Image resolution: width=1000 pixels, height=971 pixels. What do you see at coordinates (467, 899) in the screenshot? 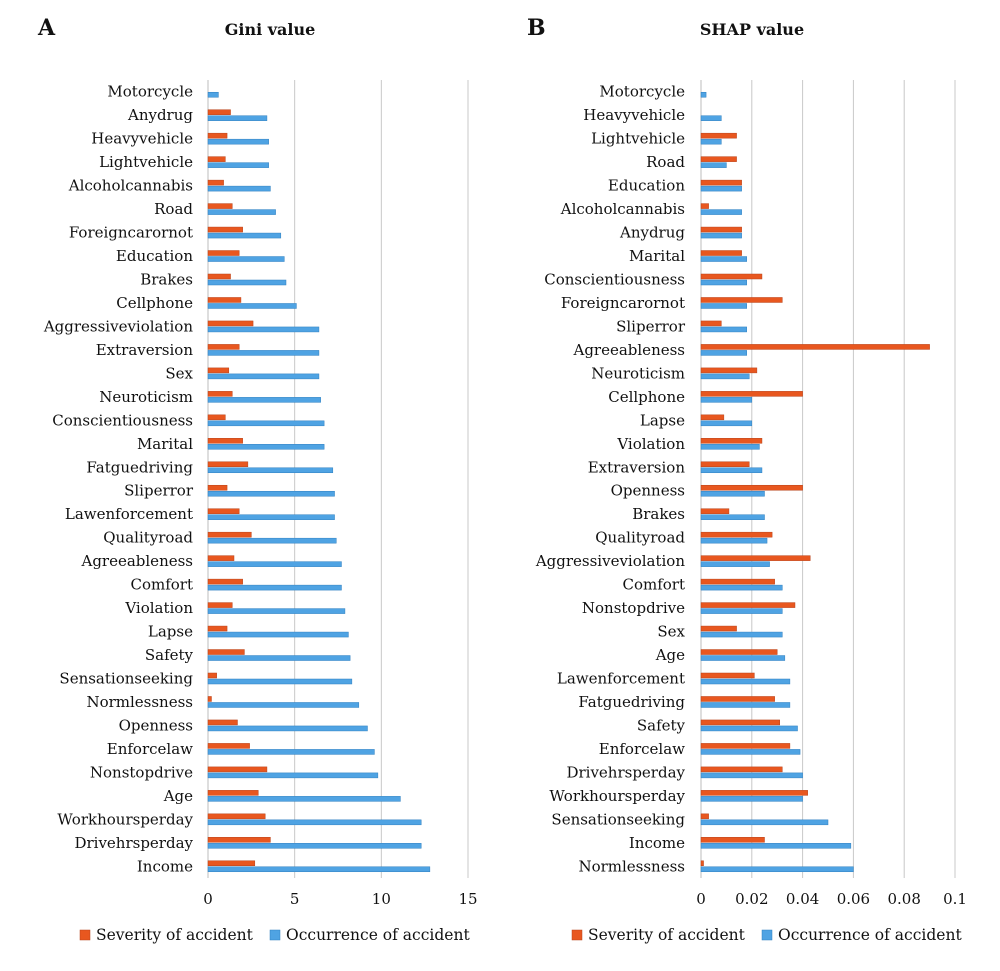
I see `x-tick-label: 15` at bounding box center [467, 899].